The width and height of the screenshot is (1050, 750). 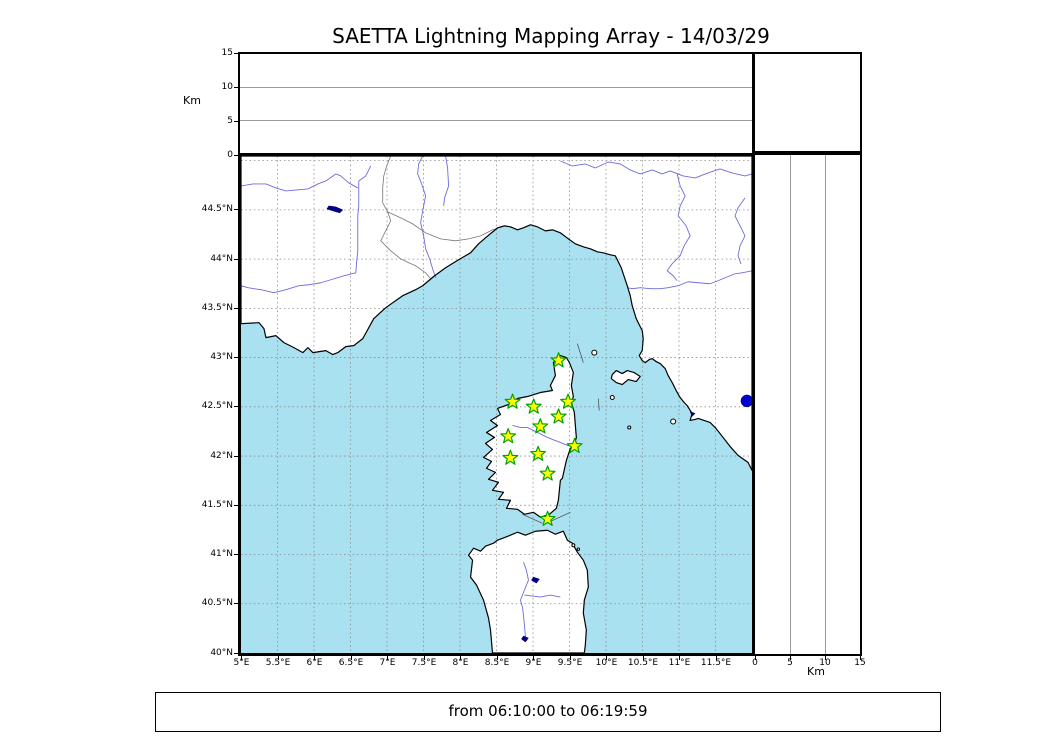 What do you see at coordinates (217, 504) in the screenshot?
I see `lat-tick-label: 41.5°N` at bounding box center [217, 504].